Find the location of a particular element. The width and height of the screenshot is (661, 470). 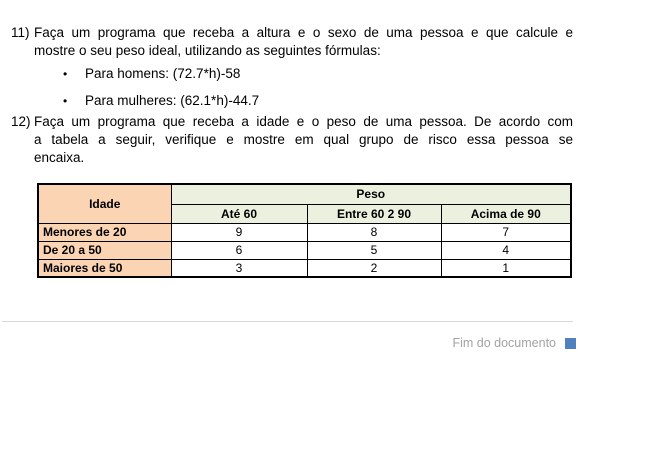

bullet-text-homens: Para homens: (72.7*h)-58 is located at coordinates (163, 73).